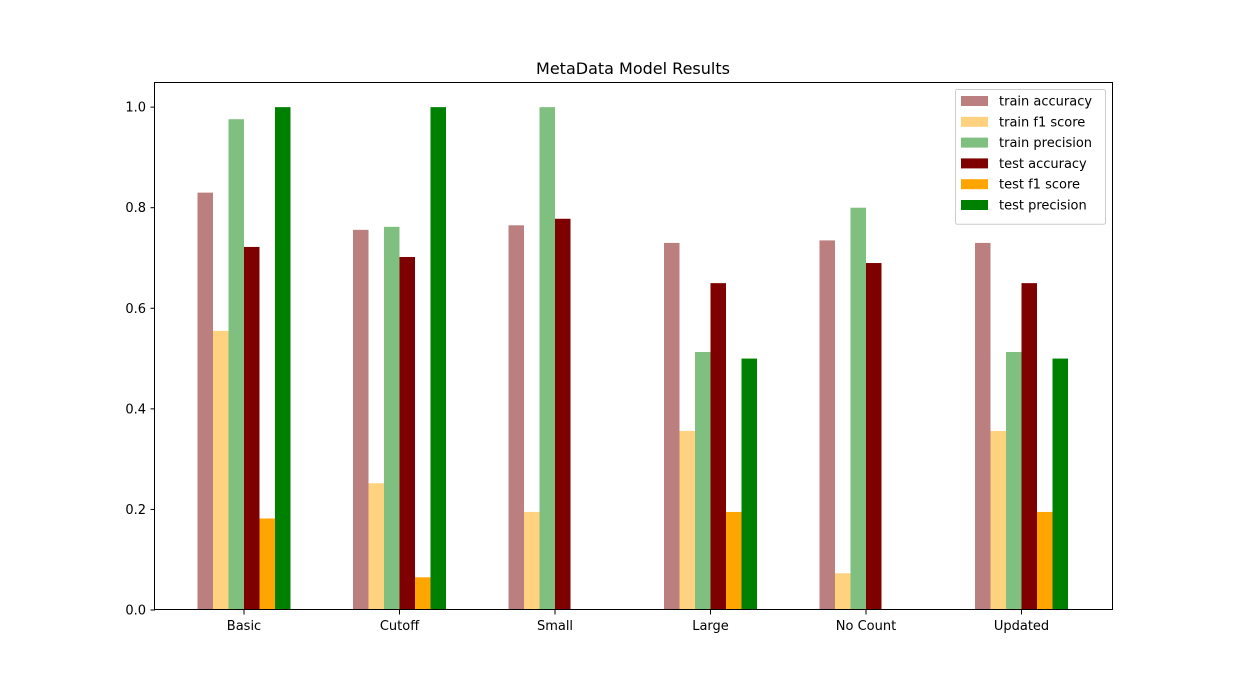  What do you see at coordinates (532, 560) in the screenshot?
I see `bar-train-f1-score-small` at bounding box center [532, 560].